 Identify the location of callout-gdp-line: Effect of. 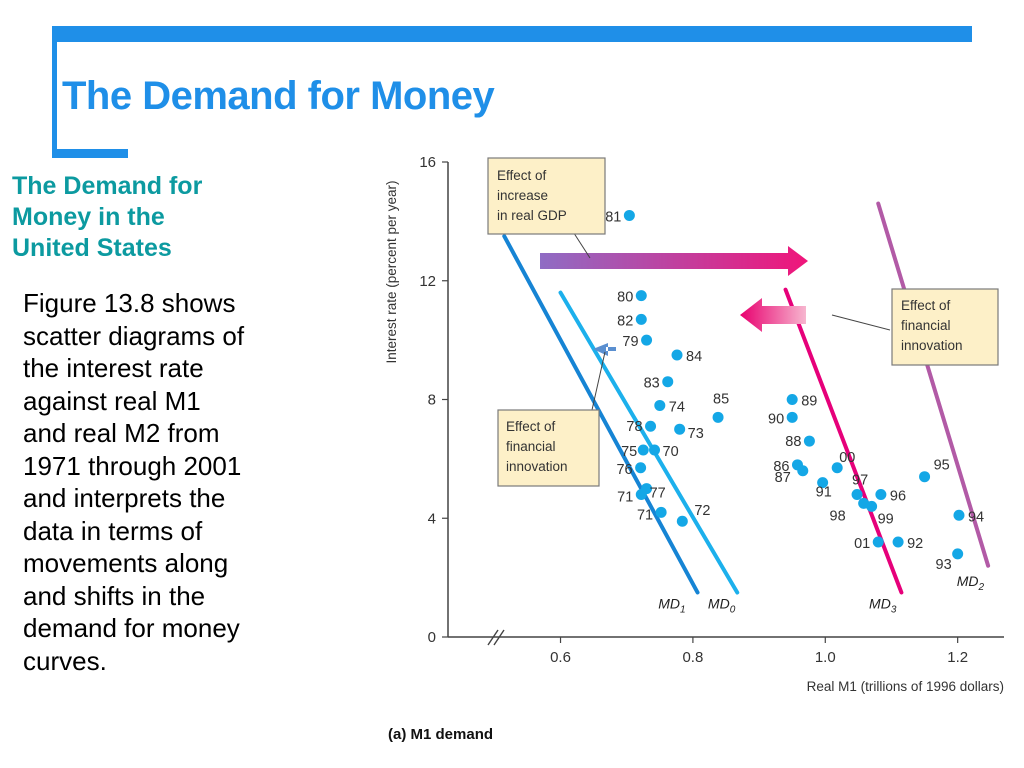
(522, 175).